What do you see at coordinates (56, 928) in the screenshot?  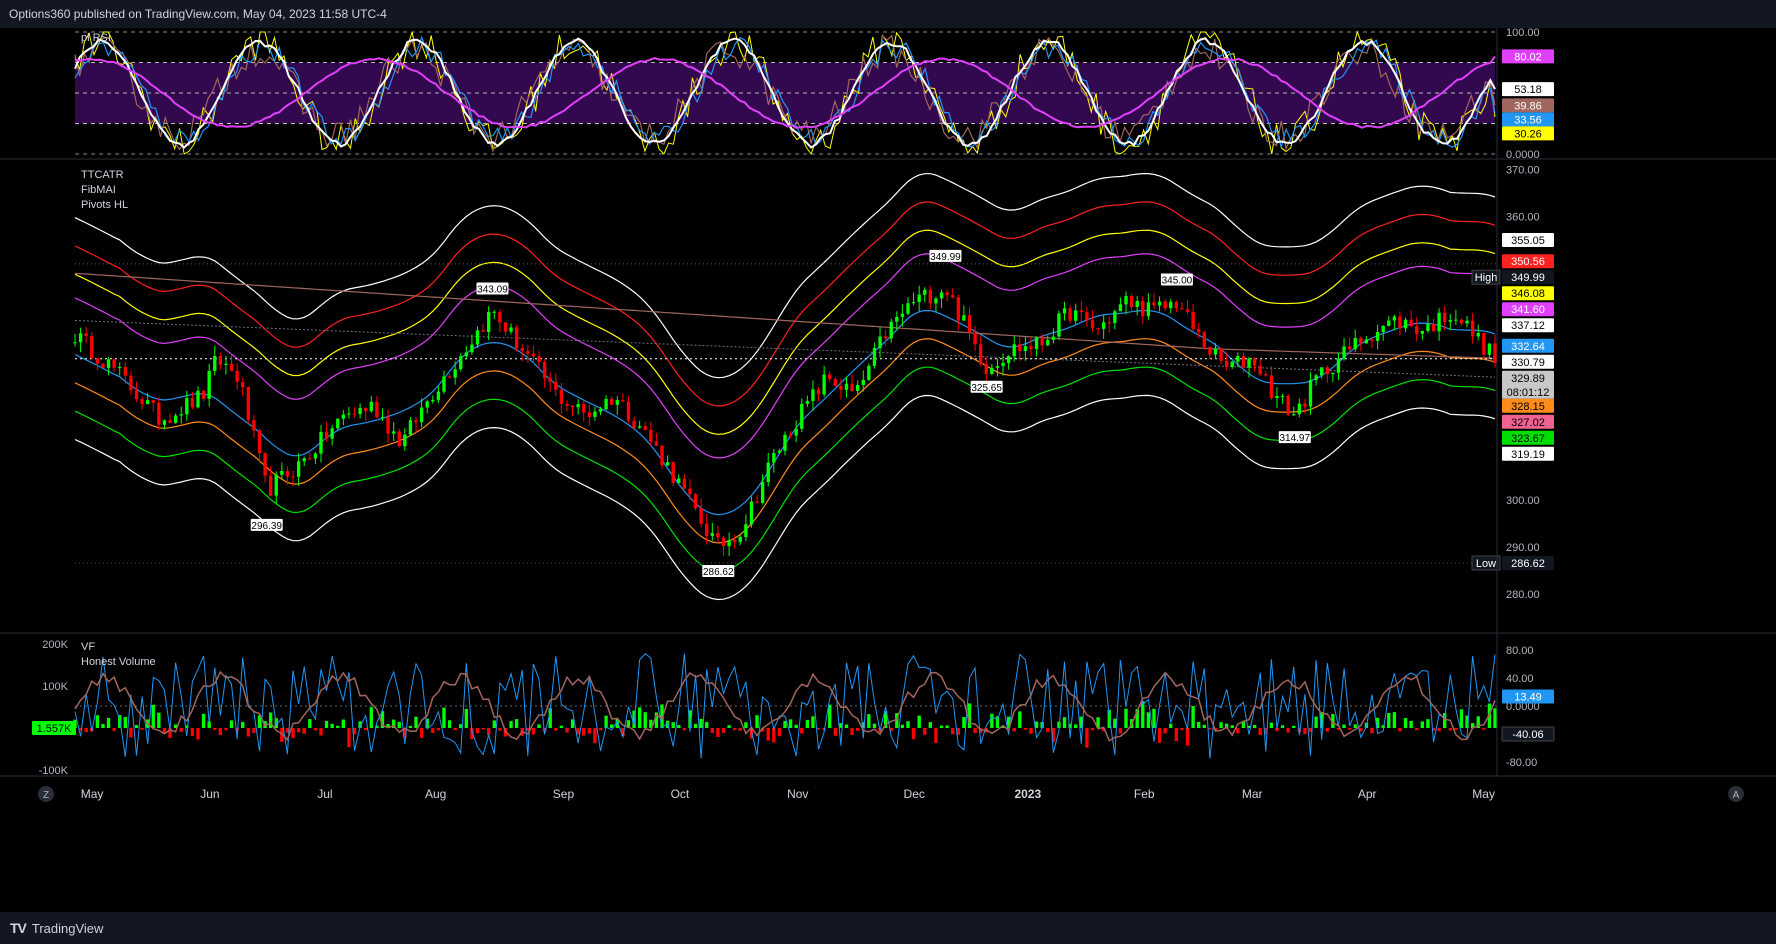 I see `tradingview-logo: TV TradingView` at bounding box center [56, 928].